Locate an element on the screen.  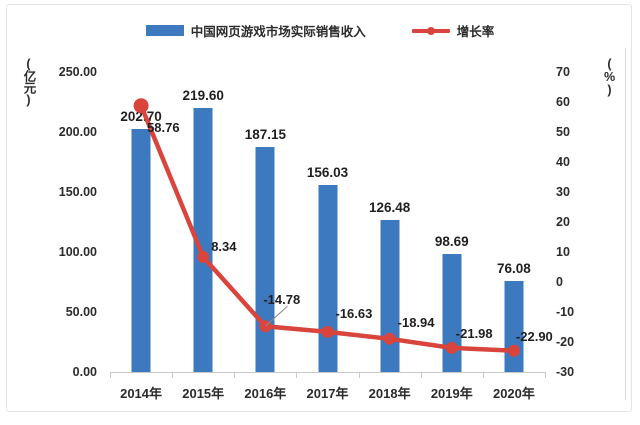
right-axis-tick-label: -30 is located at coordinates (565, 372).